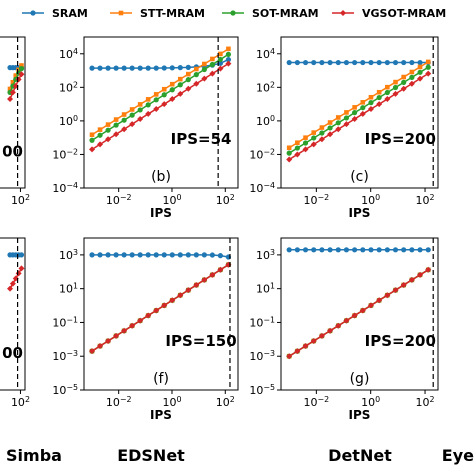  Describe the element at coordinates (68, 54) in the screenshot. I see `y-tick-label: 10⁴` at that location.